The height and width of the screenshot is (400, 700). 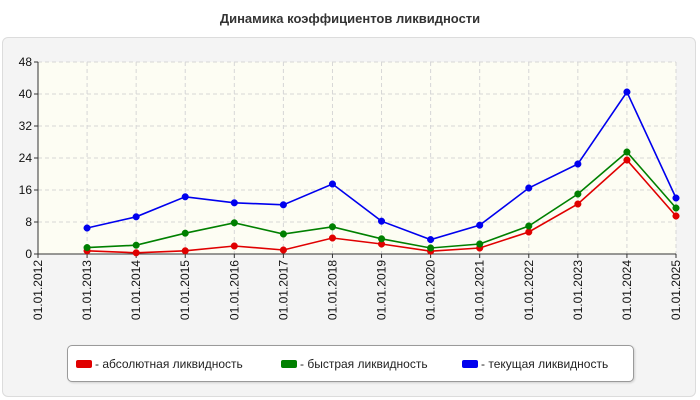 I want to click on y-tick-labels: 0 8 16 24 32 40 48, so click(x=28, y=158).